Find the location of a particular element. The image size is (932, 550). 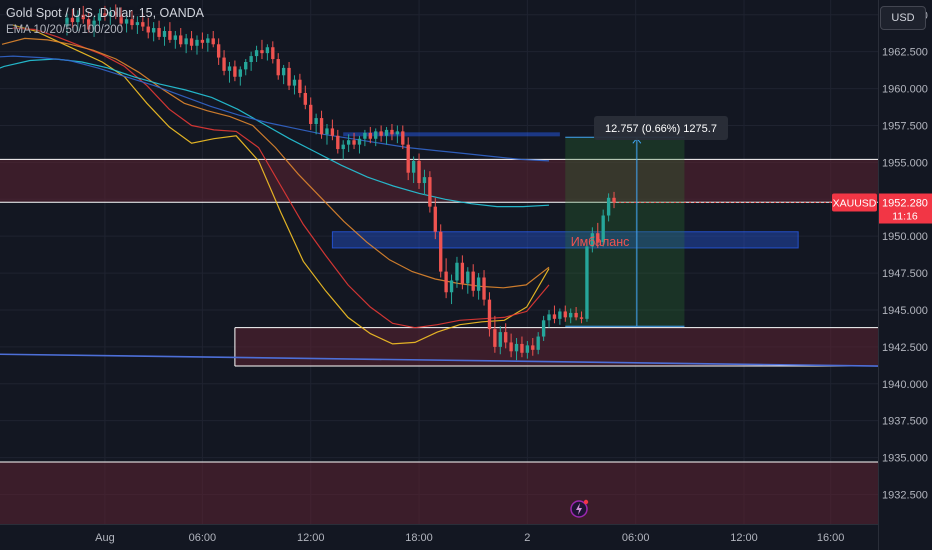

currency-button: USD is located at coordinates (903, 18).